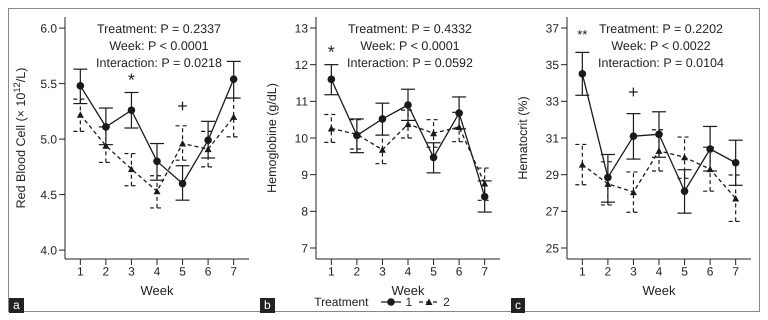 This screenshot has height=320, width=768. What do you see at coordinates (661, 63) in the screenshot?
I see `annotation: Interaction: P = 0.0104` at bounding box center [661, 63].